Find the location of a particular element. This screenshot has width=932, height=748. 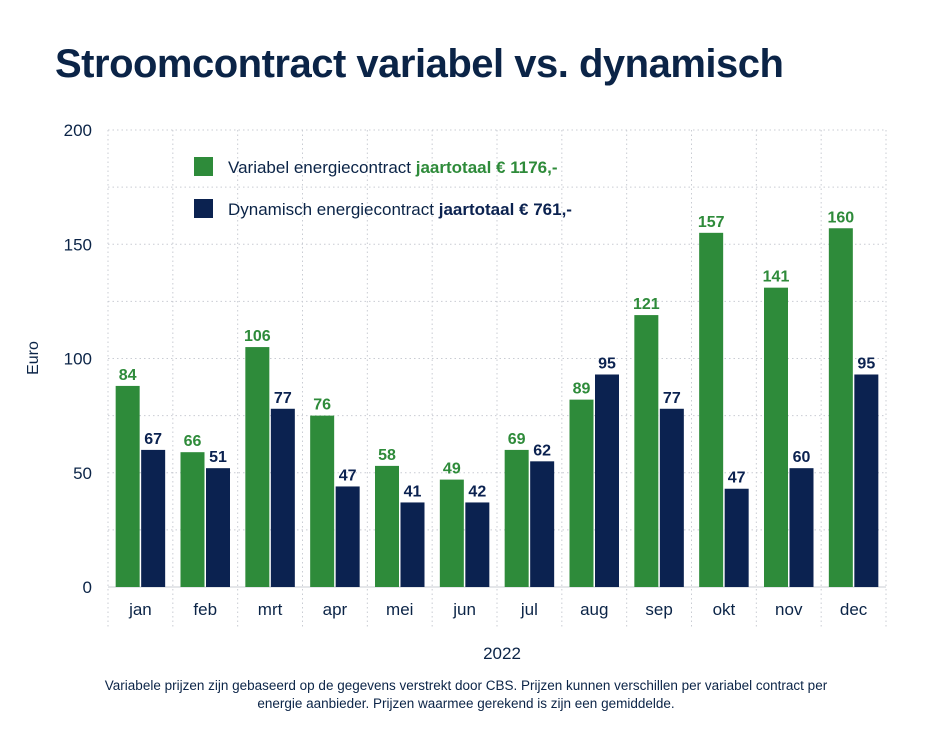

legend-swatch-variabel is located at coordinates (203, 166).